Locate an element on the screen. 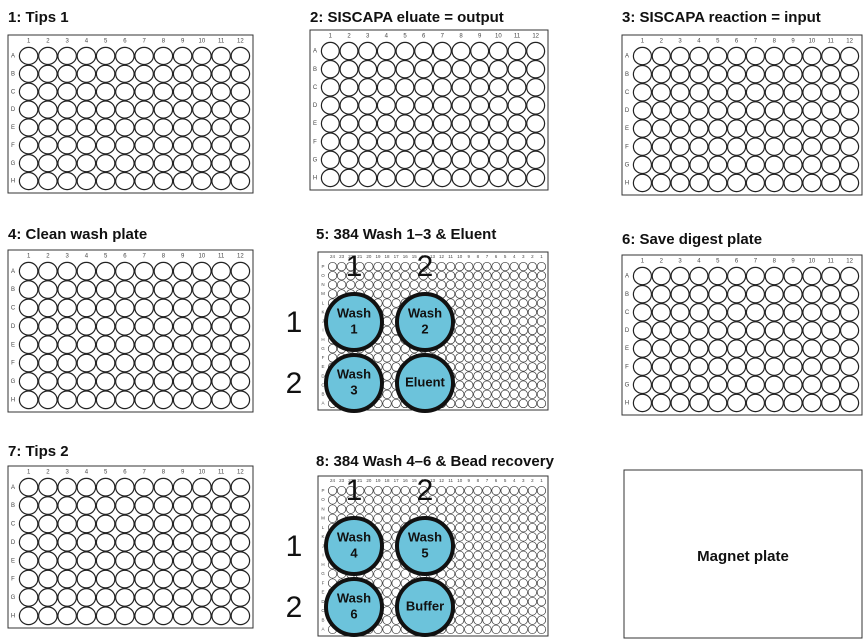 The width and height of the screenshot is (867, 639). row-letter: D is located at coordinates (627, 331).